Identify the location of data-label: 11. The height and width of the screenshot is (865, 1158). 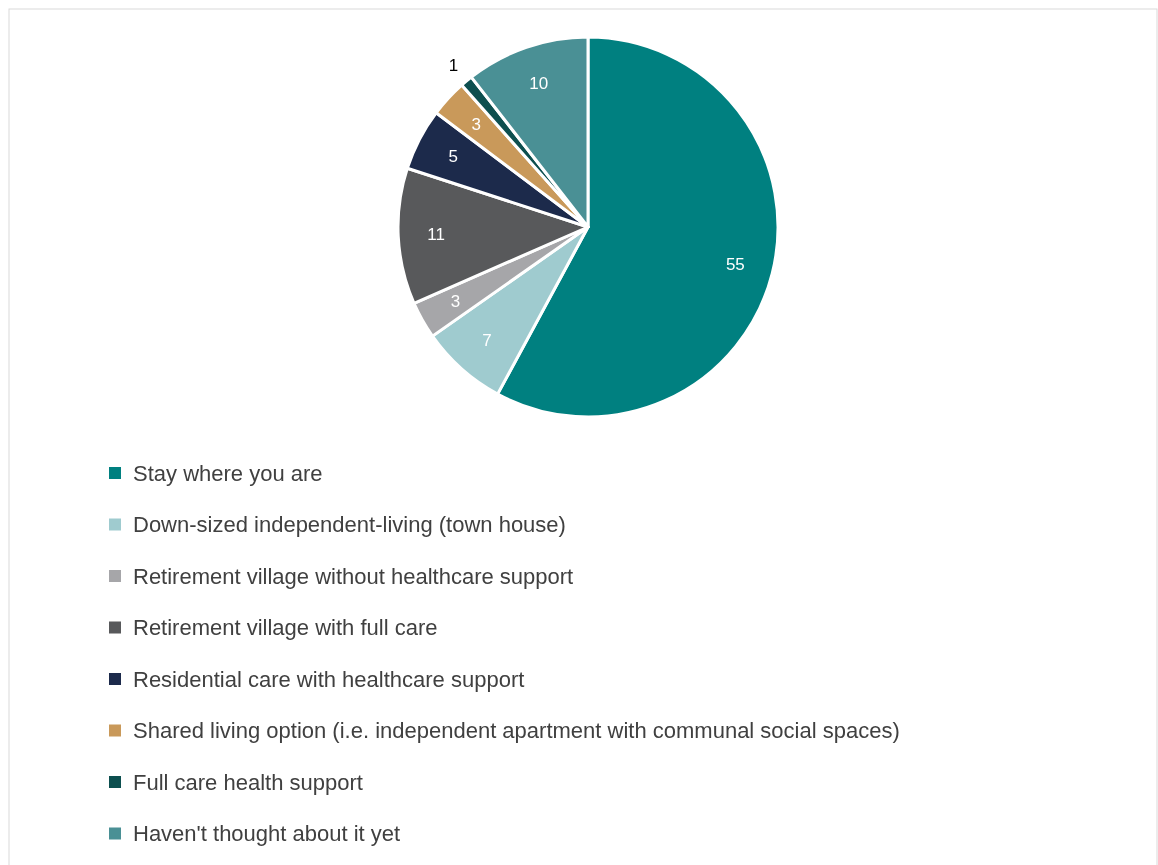
(436, 235).